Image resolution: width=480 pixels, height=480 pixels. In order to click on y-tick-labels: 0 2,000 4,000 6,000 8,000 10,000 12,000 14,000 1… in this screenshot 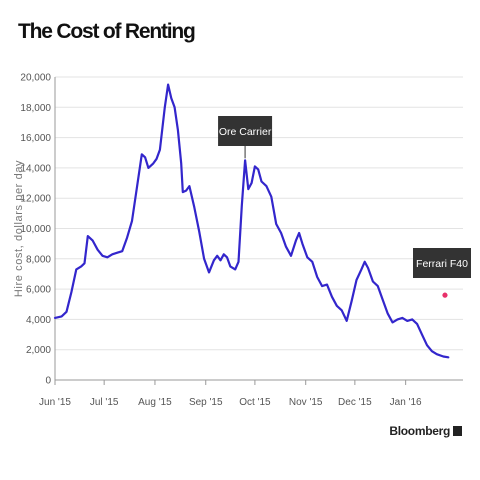, I will do `click(35, 230)`.